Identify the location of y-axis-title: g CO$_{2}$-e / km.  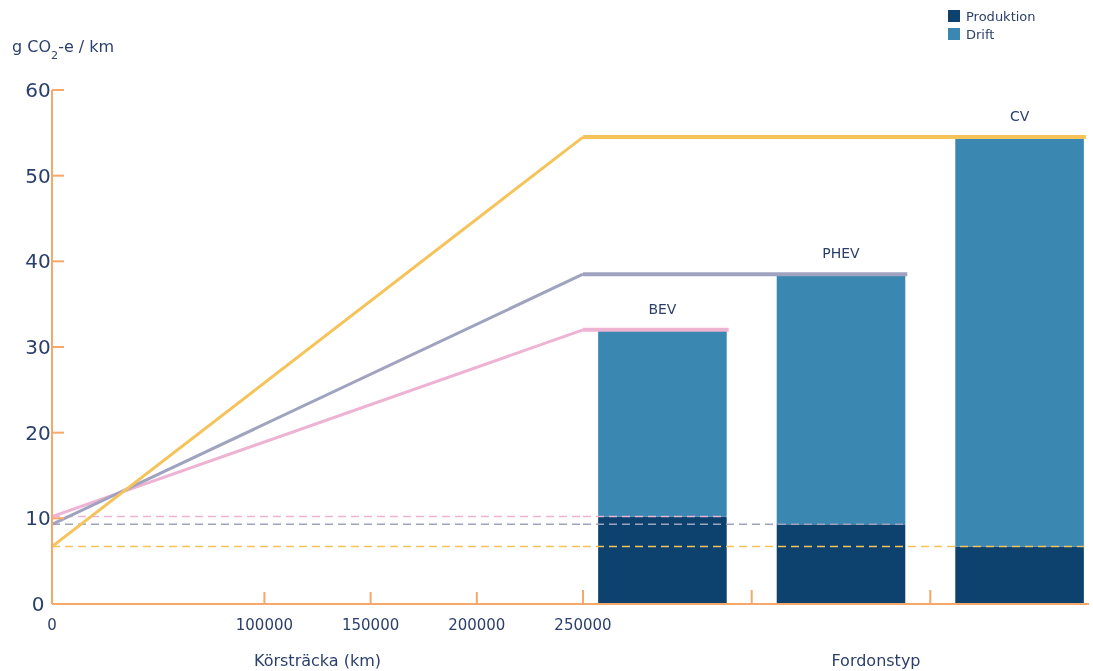
(63, 49).